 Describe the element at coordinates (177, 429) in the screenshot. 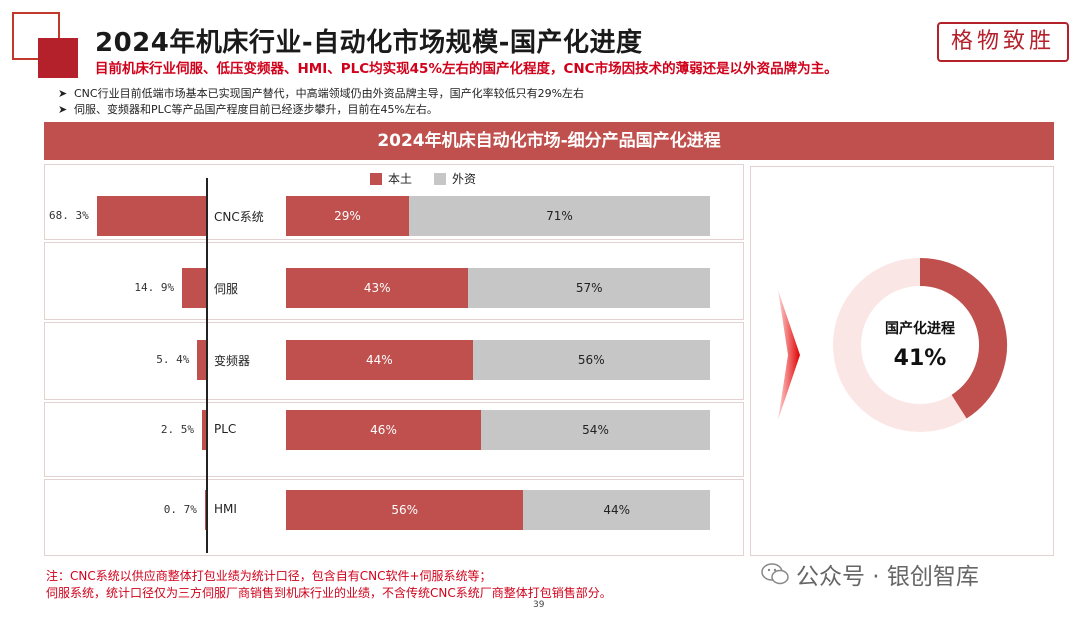

I see `share-value-label: 2. 5%` at that location.